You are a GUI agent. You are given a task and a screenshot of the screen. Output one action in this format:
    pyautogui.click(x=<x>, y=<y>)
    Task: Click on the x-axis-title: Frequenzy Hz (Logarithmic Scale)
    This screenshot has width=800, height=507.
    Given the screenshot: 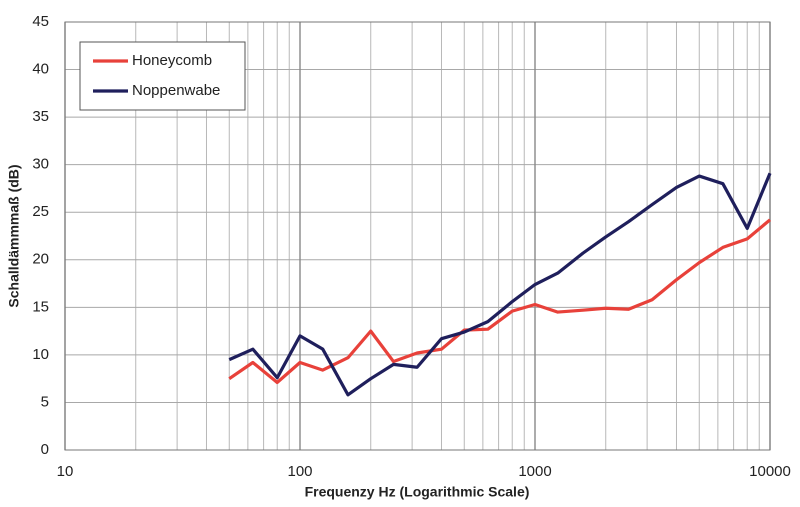 What is the action you would take?
    pyautogui.click(x=417, y=492)
    